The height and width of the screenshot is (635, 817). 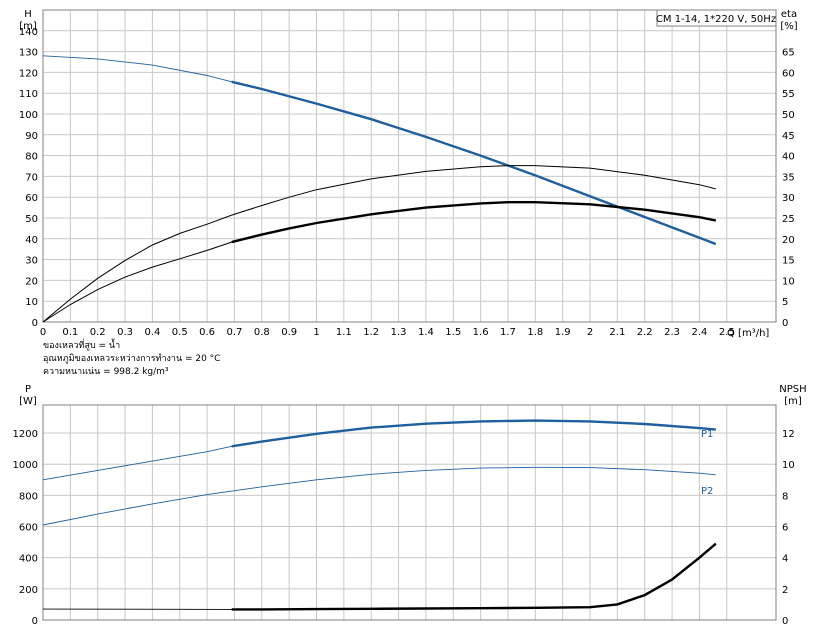 I want to click on y-right-tick-label: 30, so click(x=788, y=198).